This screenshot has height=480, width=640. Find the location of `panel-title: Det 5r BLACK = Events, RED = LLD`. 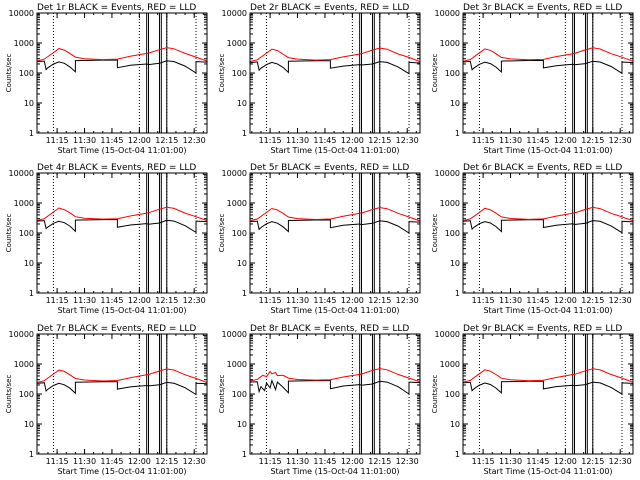

panel-title: Det 5r BLACK = Events, RED = LLD is located at coordinates (329, 168).